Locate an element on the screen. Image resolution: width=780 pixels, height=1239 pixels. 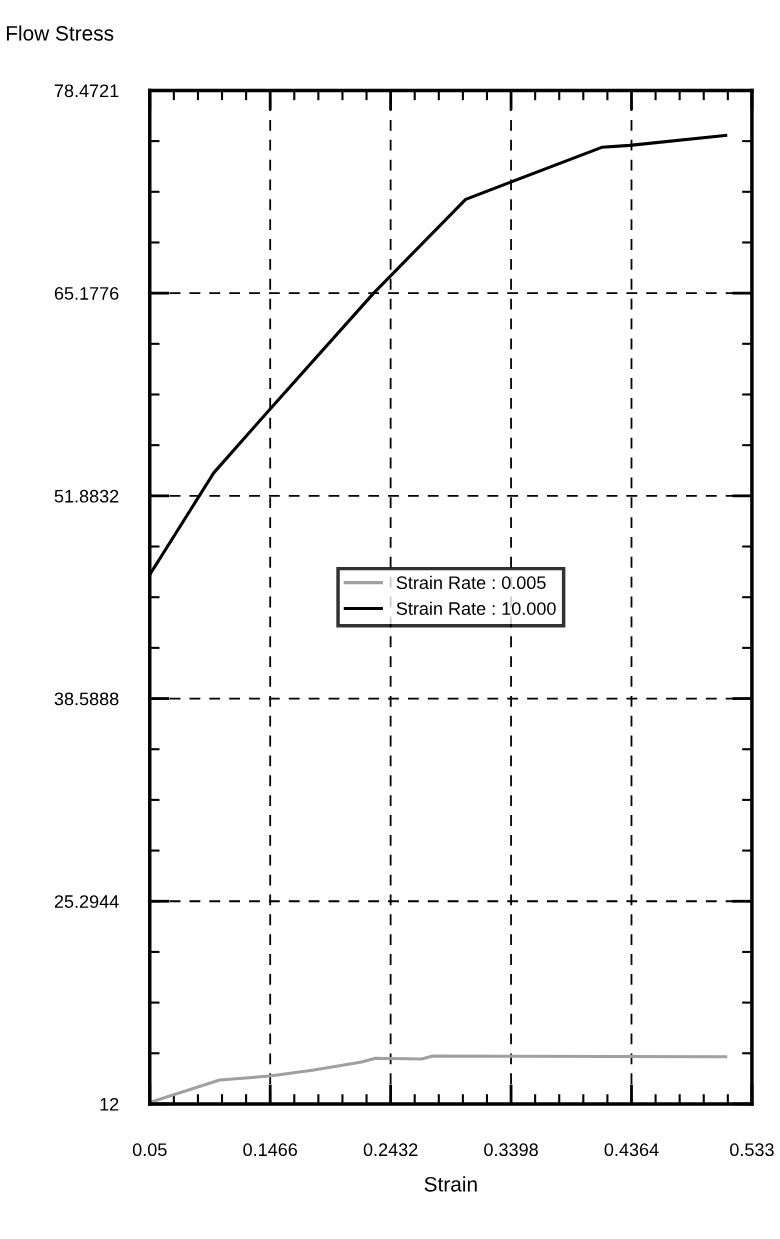
y-tick-label: 12 is located at coordinates (109, 1104).